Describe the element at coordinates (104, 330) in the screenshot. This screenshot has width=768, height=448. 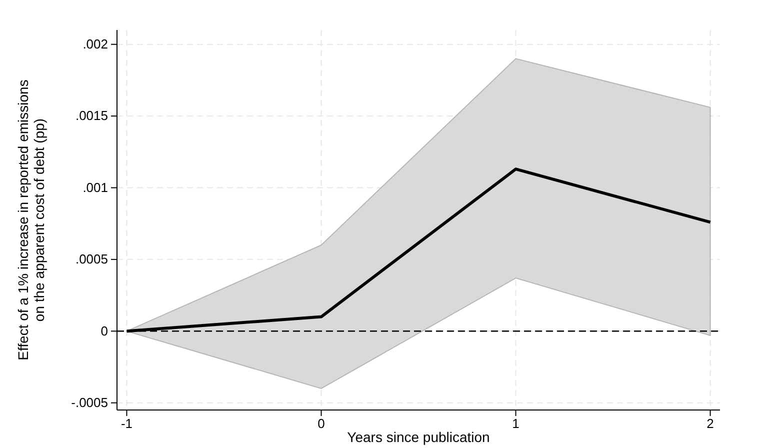
I see `y-tick-label: 0` at that location.